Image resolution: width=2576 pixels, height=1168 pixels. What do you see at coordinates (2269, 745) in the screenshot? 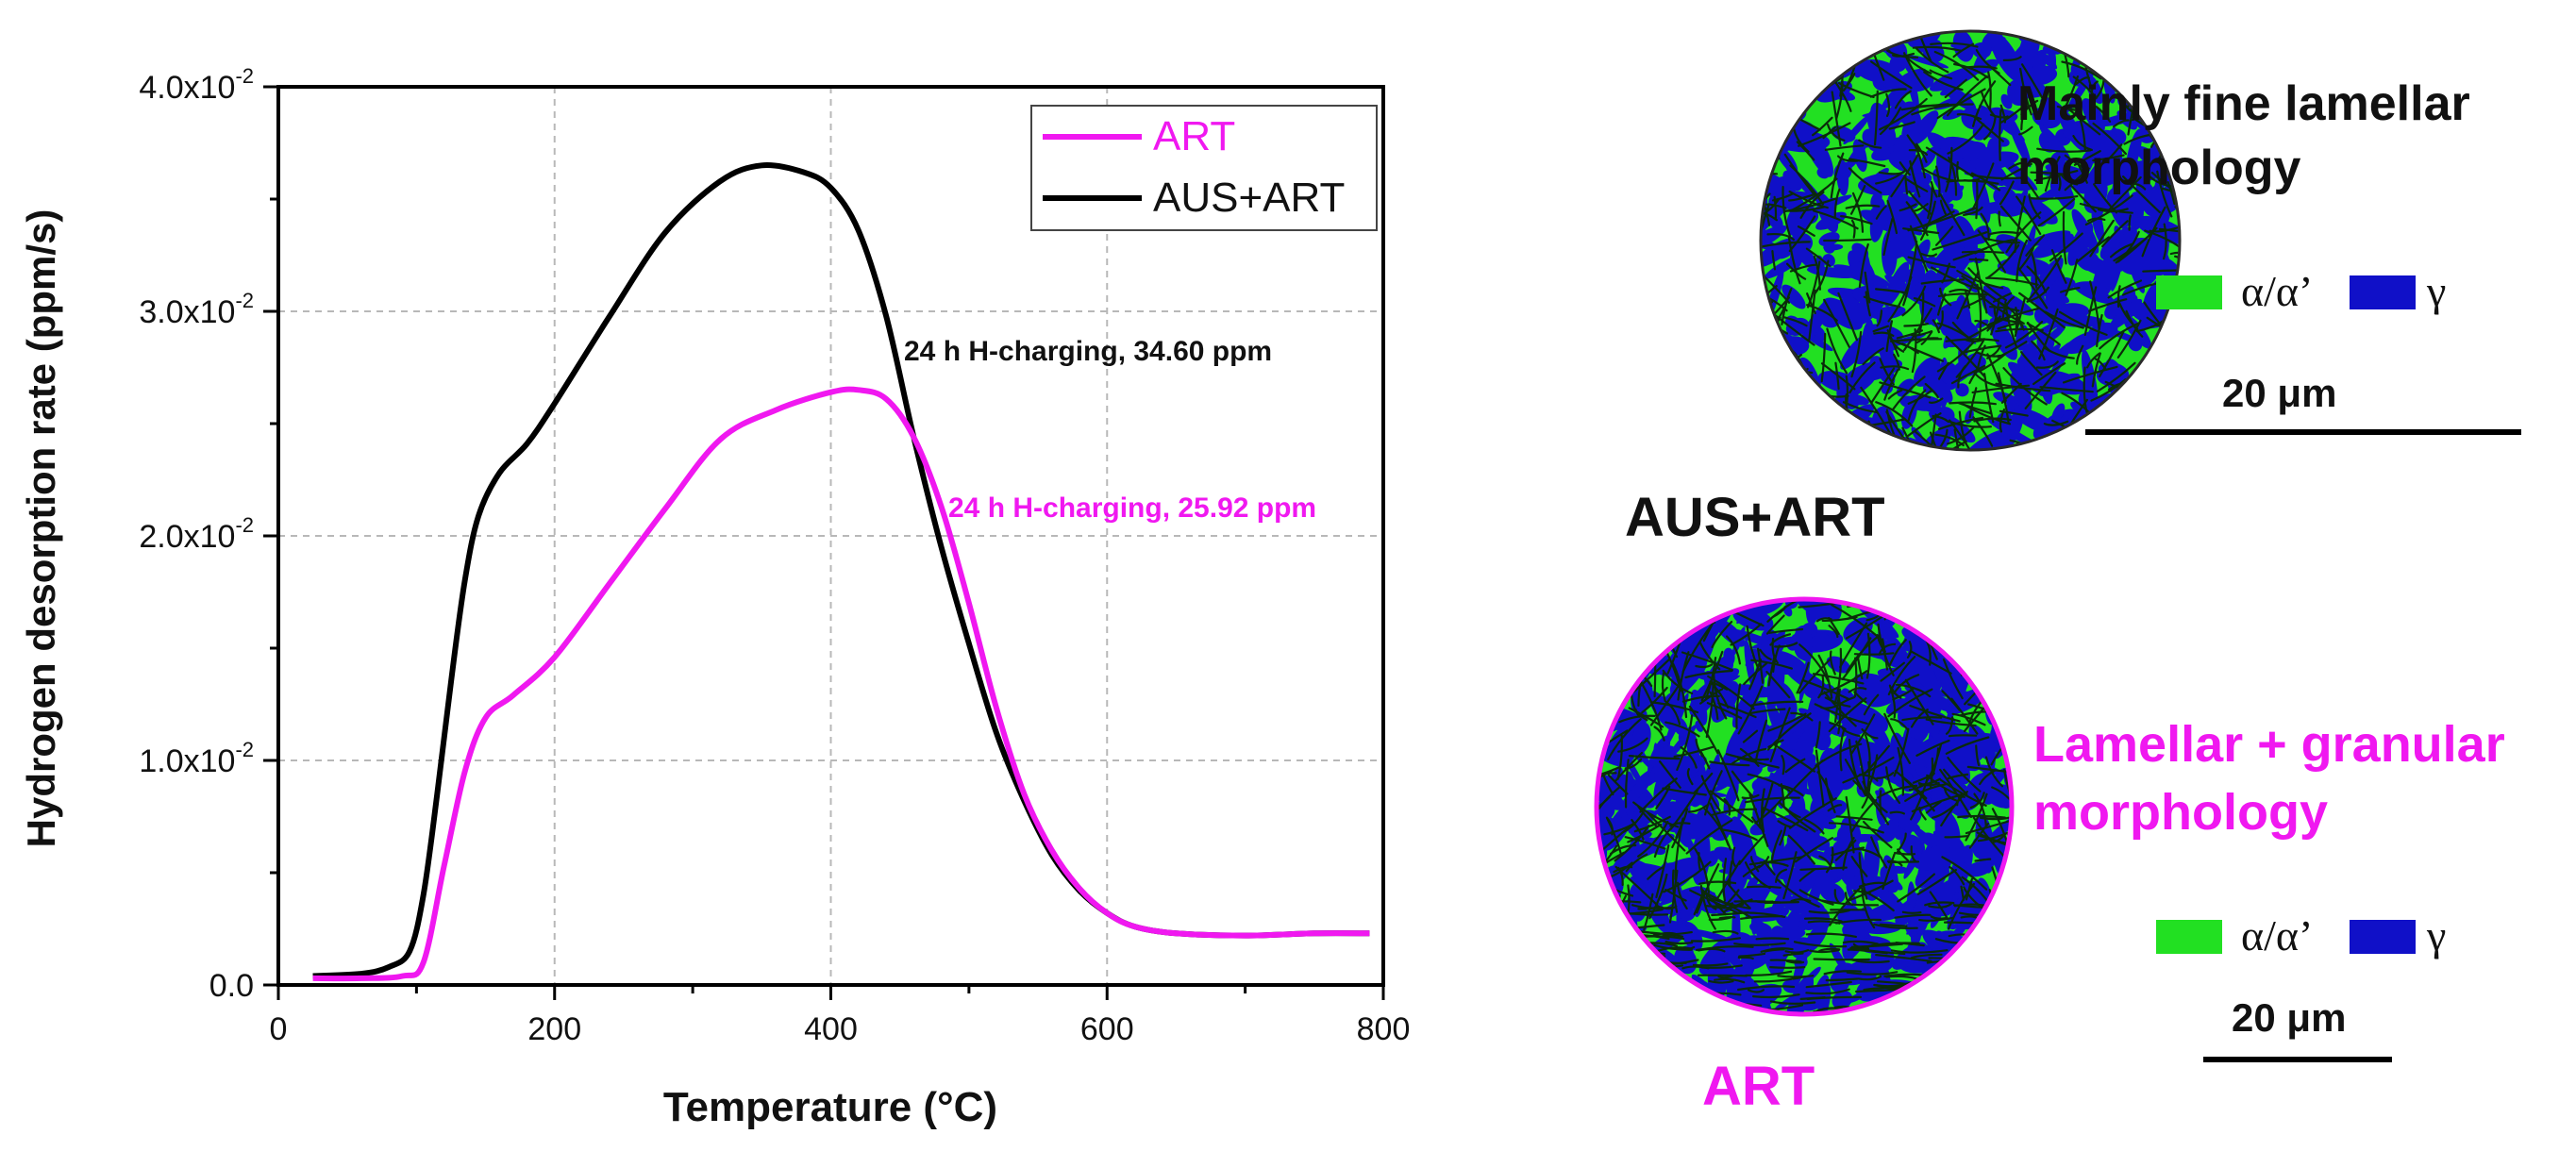
I see `art-description-line1: Lamellar + granular` at bounding box center [2269, 745].